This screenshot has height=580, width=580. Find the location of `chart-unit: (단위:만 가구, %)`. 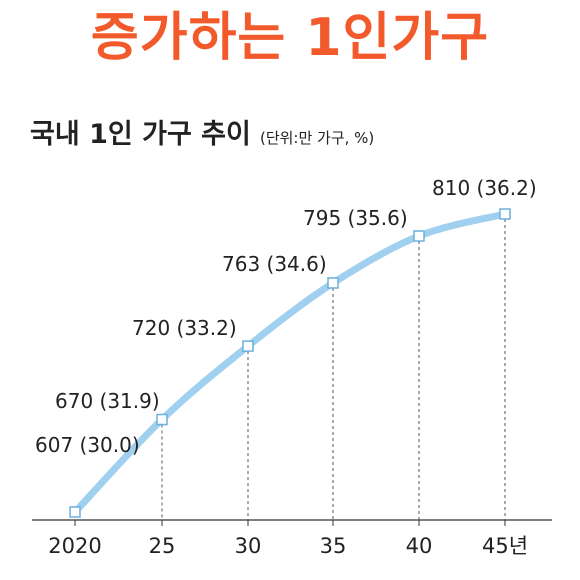

chart-unit: (단위:만 가구, %) is located at coordinates (317, 138).